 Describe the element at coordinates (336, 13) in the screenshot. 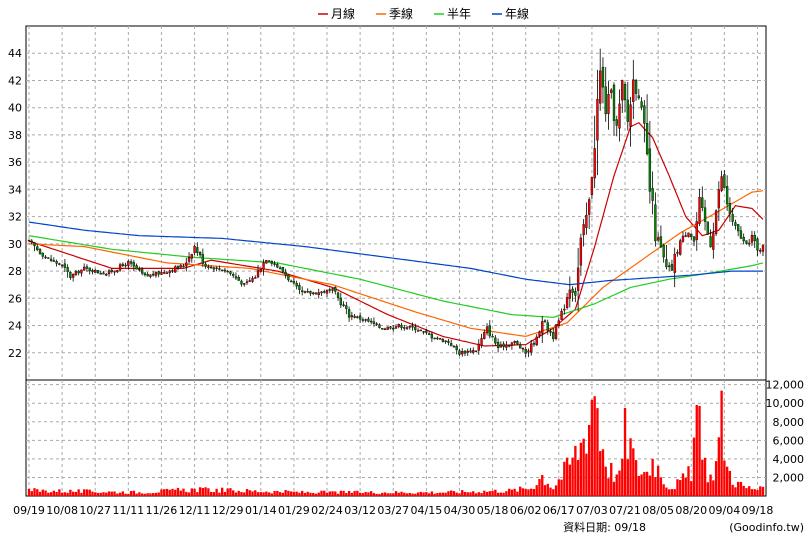

I see `legend-item-month: 月線` at that location.